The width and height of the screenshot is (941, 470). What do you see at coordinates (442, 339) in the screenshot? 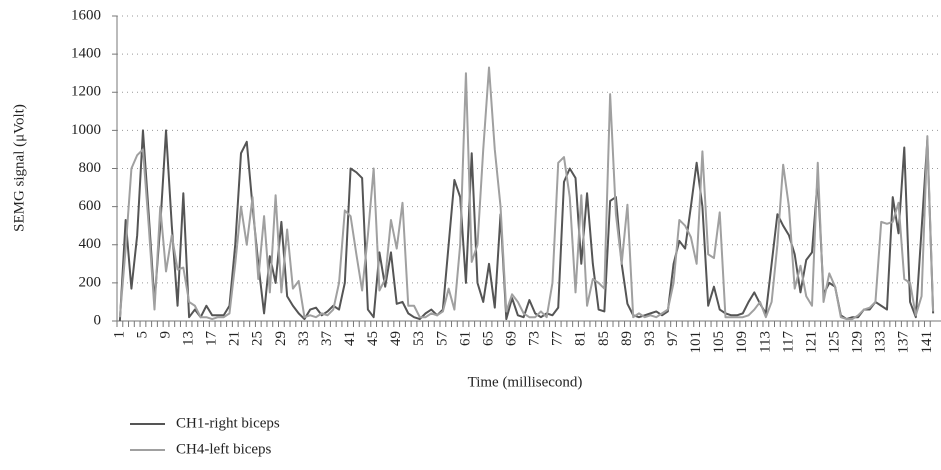
I see `x-tick-label: 57` at bounding box center [442, 339].